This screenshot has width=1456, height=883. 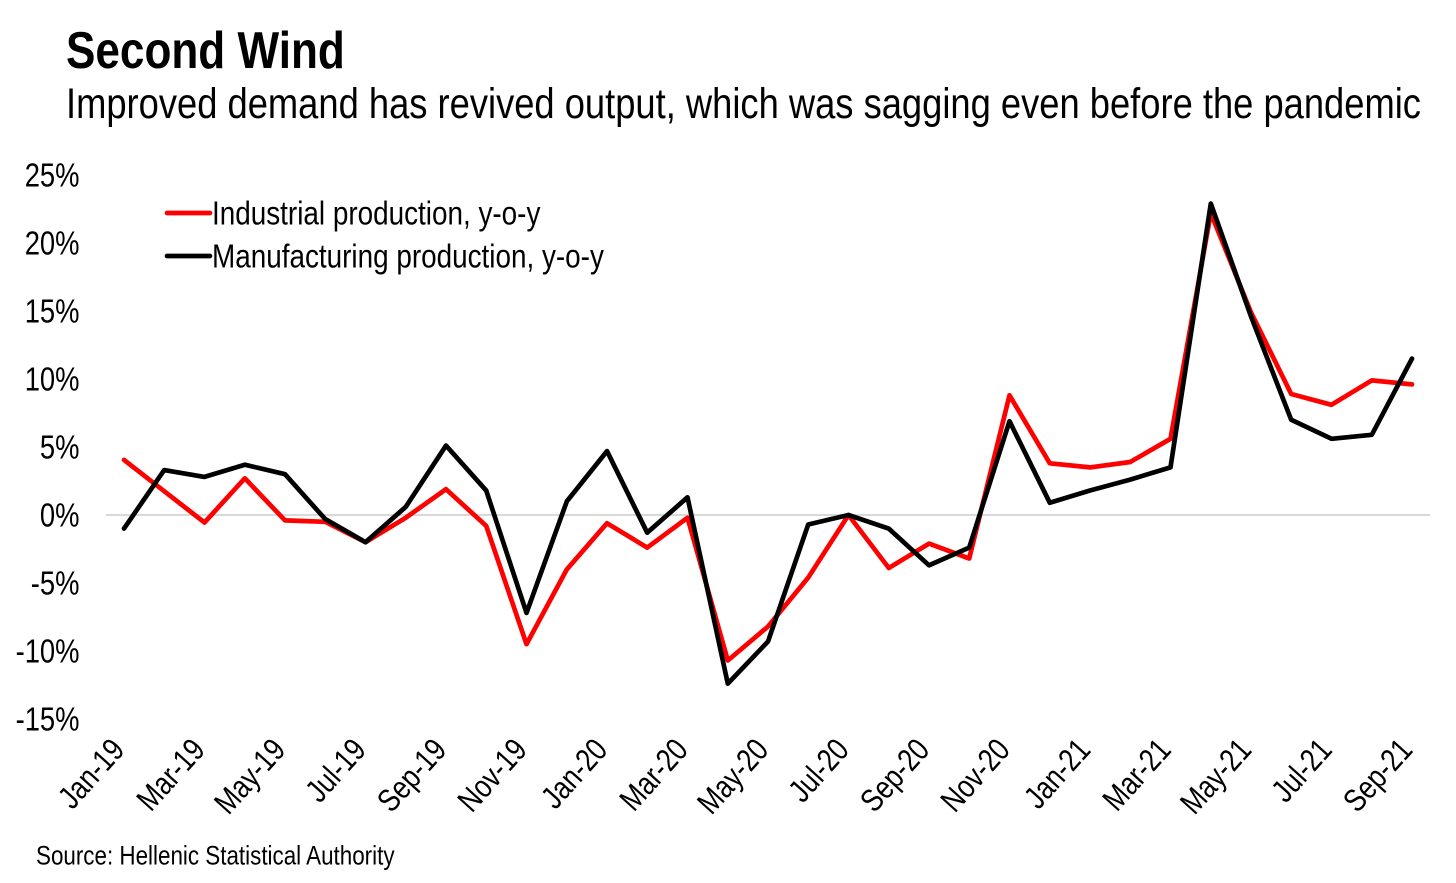 I want to click on svg-text: 15%, so click(x=52, y=312).